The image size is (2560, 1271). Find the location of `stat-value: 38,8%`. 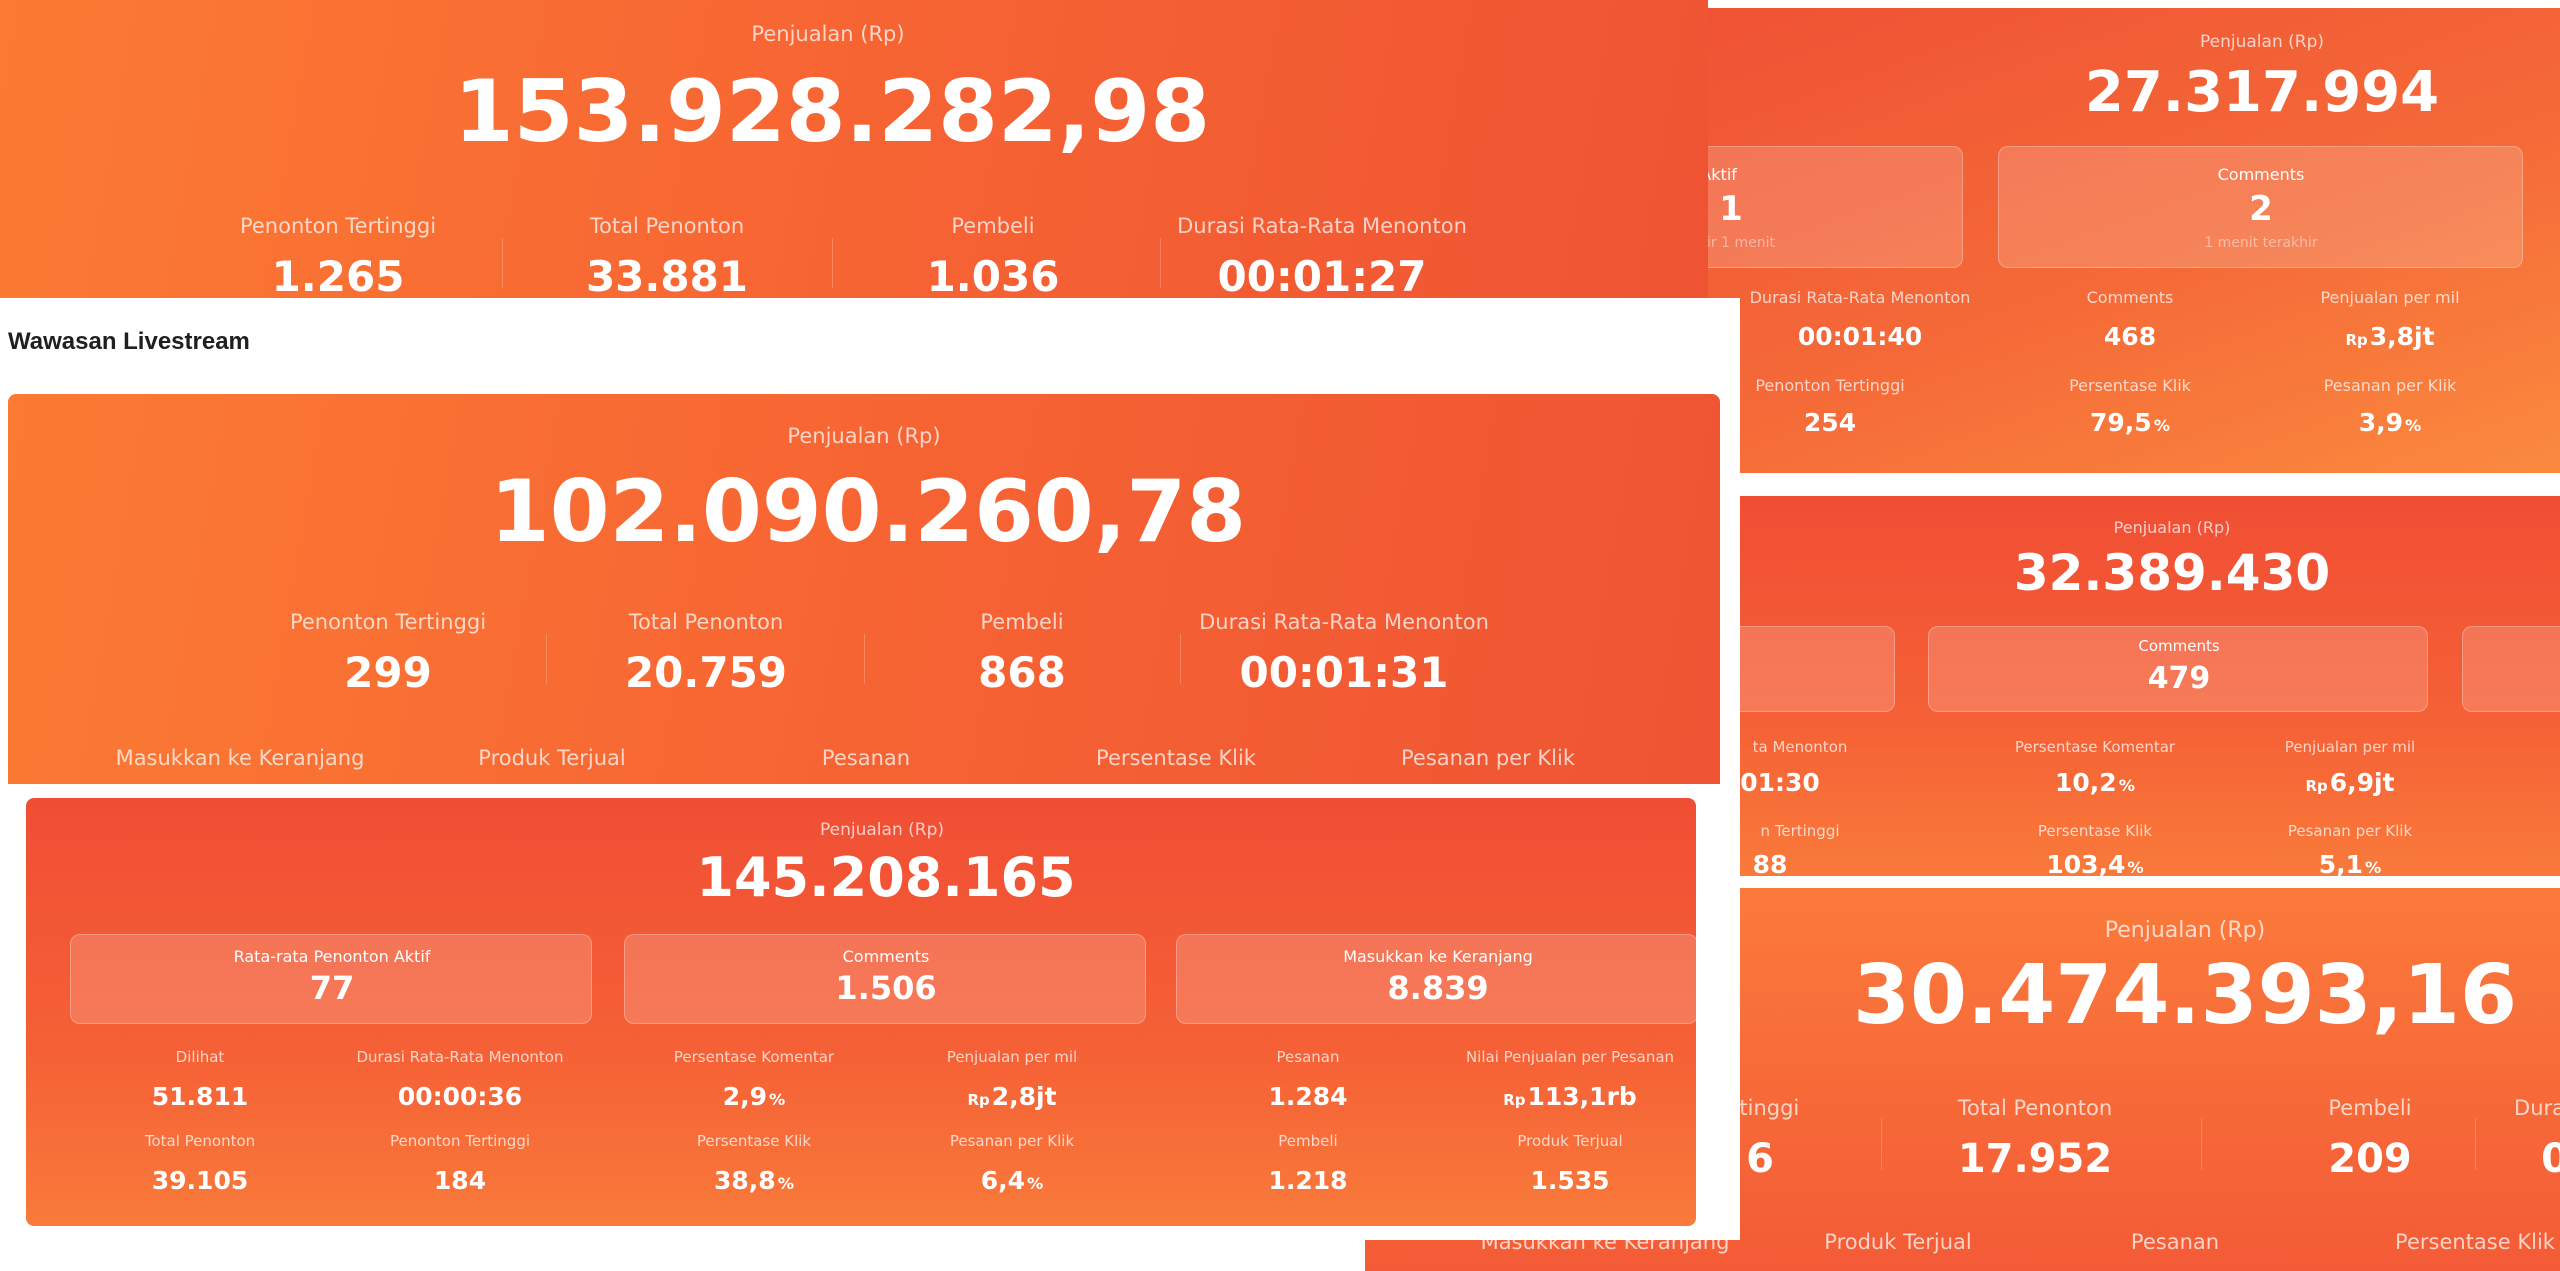

stat-value: 38,8% is located at coordinates (754, 1180).